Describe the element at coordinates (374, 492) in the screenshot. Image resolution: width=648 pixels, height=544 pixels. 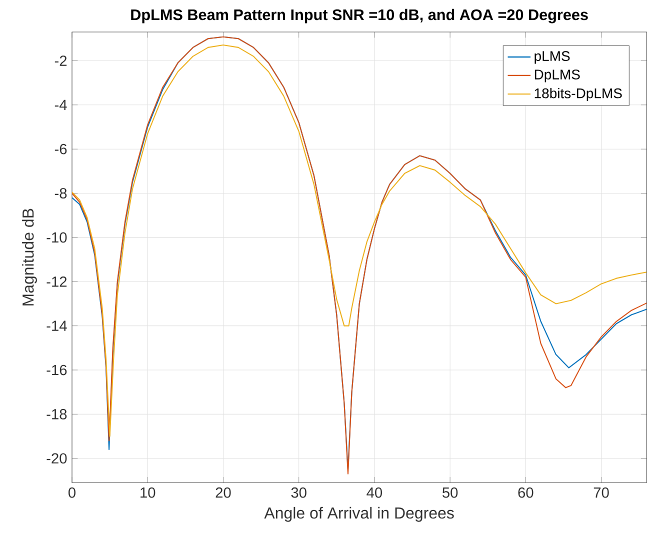
I see `x-tick-label: 40` at that location.